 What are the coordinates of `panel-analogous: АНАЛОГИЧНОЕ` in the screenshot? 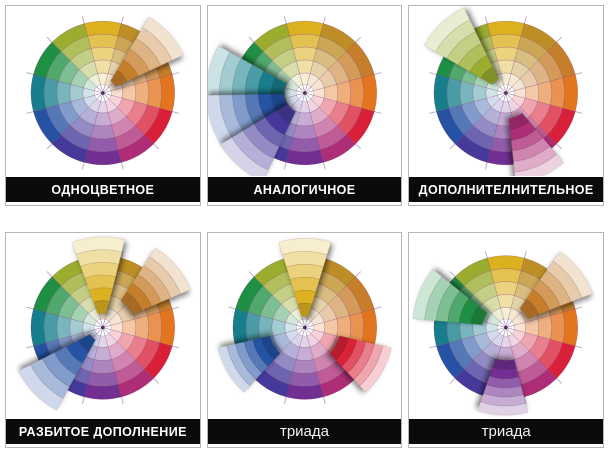 It's located at (304, 105).